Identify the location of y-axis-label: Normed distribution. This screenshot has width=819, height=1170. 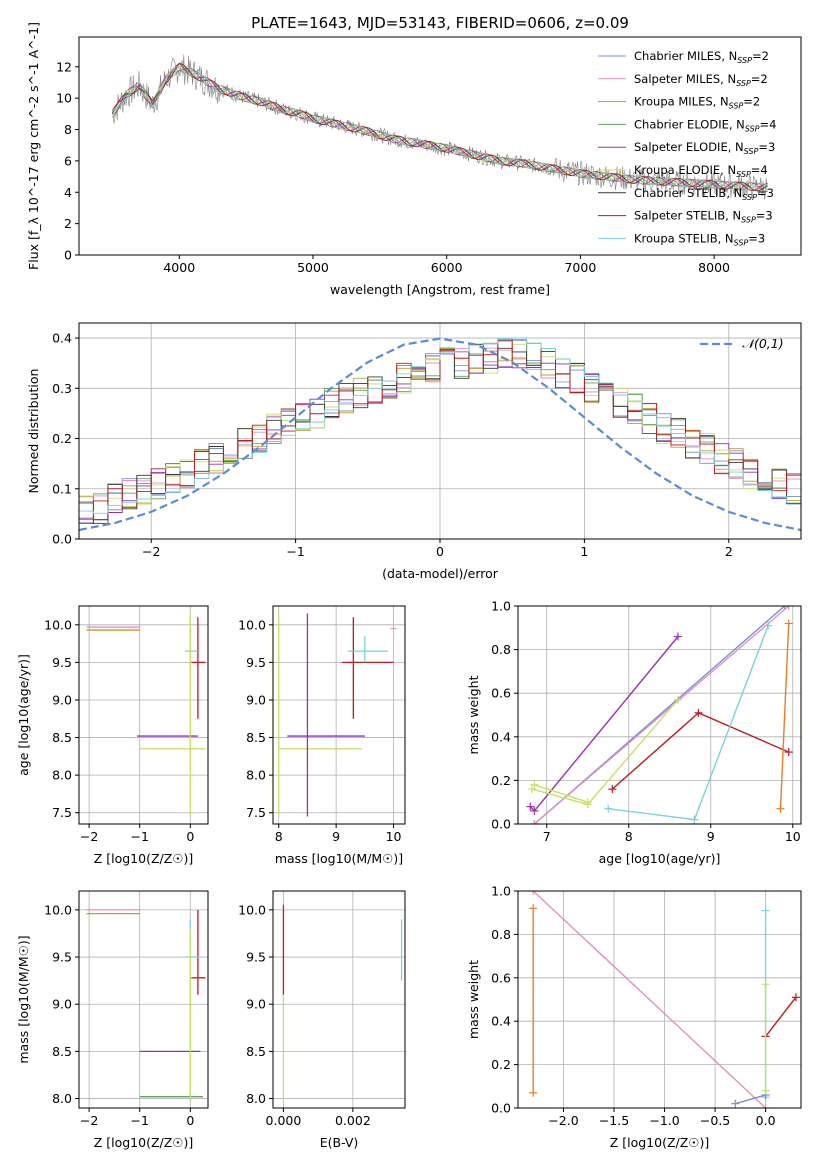
(33, 431).